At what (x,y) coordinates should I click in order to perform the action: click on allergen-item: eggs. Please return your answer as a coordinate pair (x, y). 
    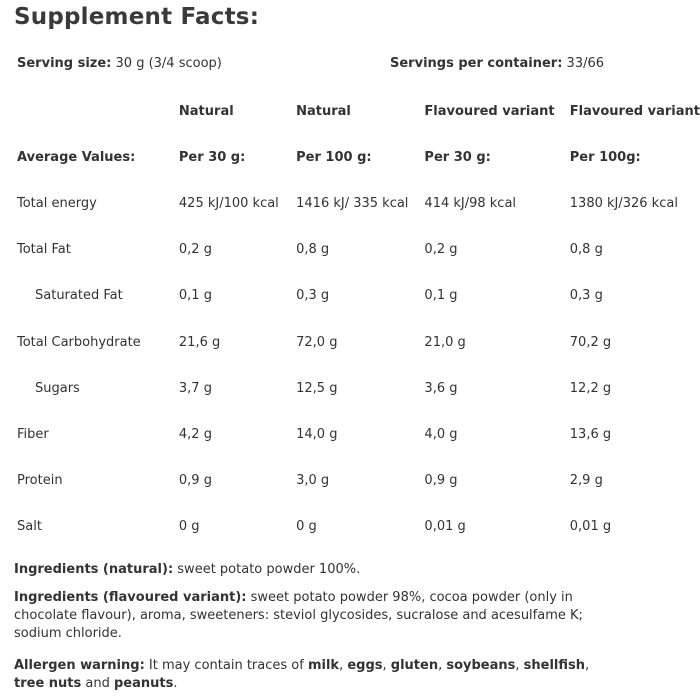
    Looking at the image, I should click on (365, 665).